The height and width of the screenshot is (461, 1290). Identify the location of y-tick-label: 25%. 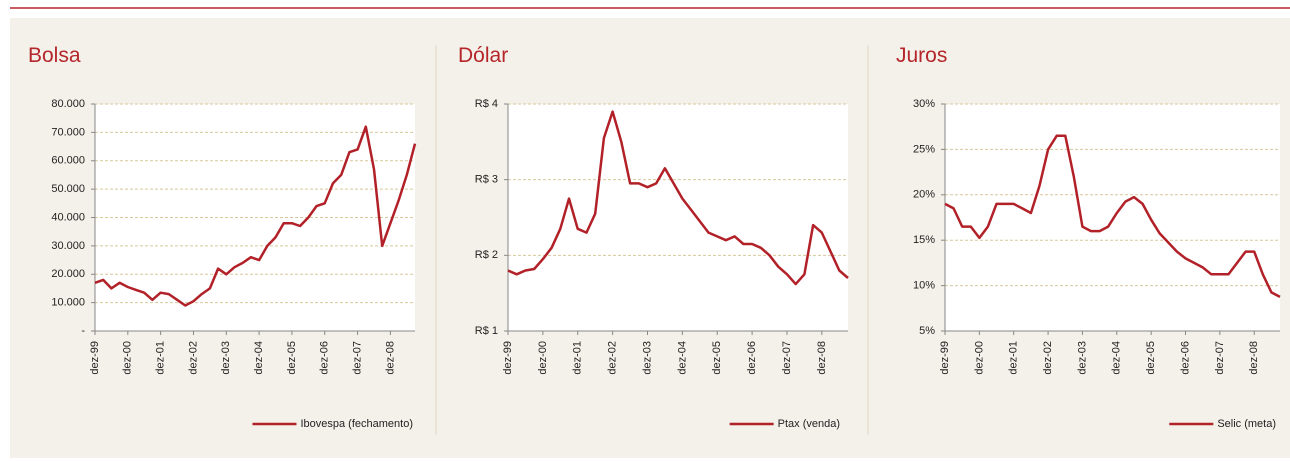
(924, 149).